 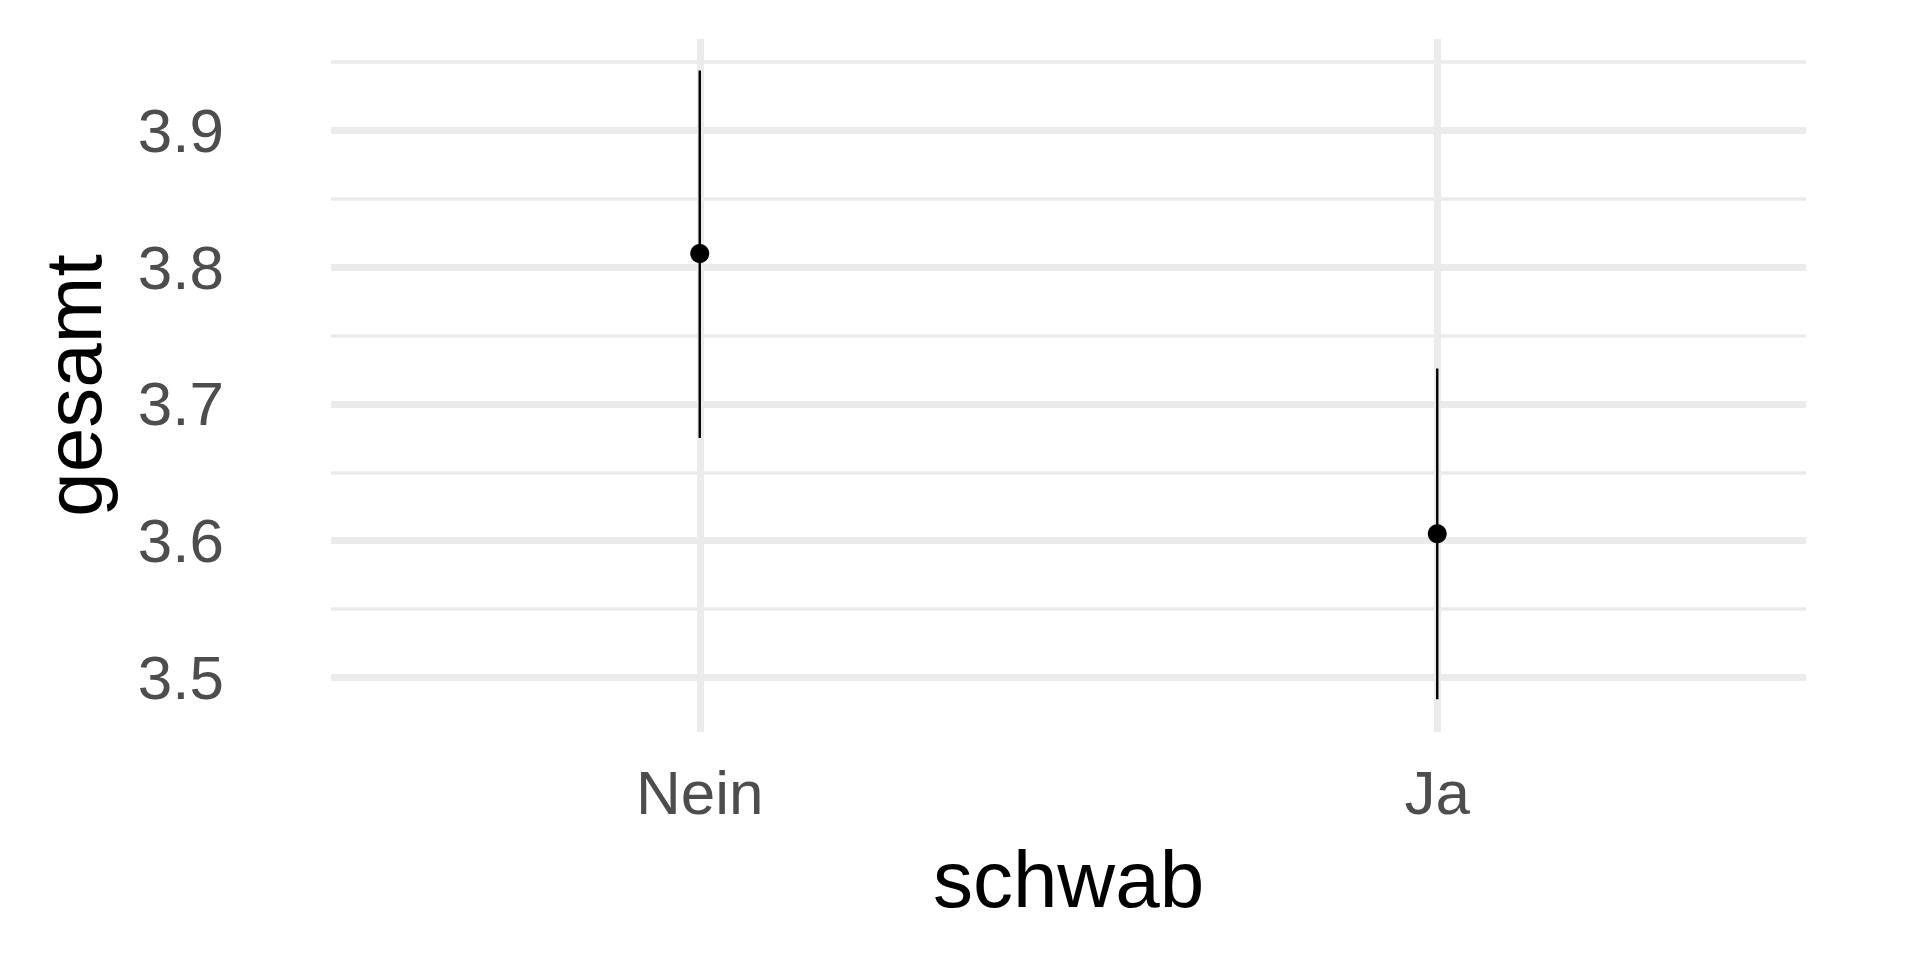 What do you see at coordinates (1068, 879) in the screenshot?
I see `x-axis-title: schwab` at bounding box center [1068, 879].